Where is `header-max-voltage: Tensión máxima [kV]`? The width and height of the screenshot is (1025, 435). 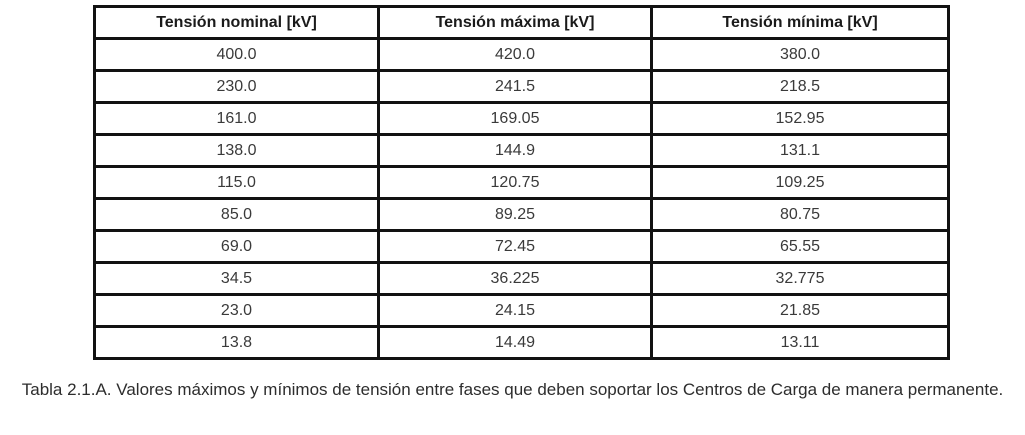
header-max-voltage: Tensión máxima [kV] is located at coordinates (515, 22).